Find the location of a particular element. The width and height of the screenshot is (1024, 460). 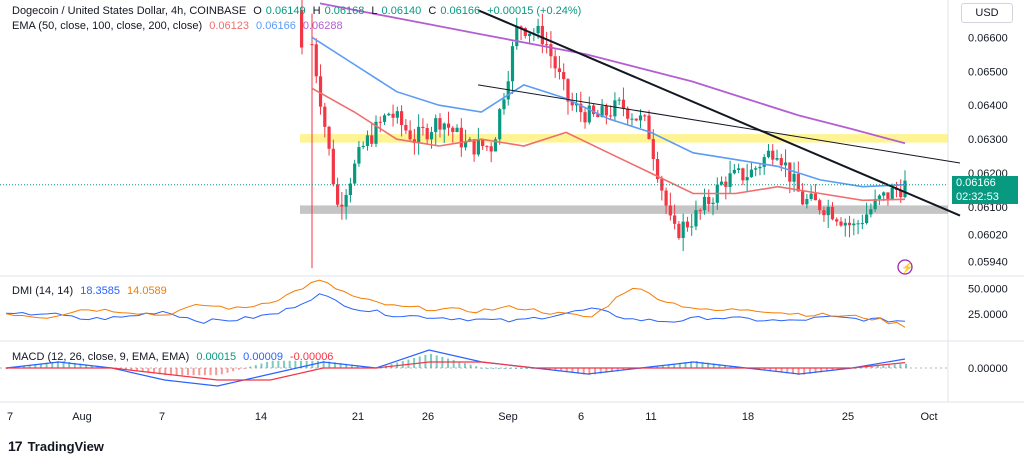

currency-button: USD is located at coordinates (987, 13).